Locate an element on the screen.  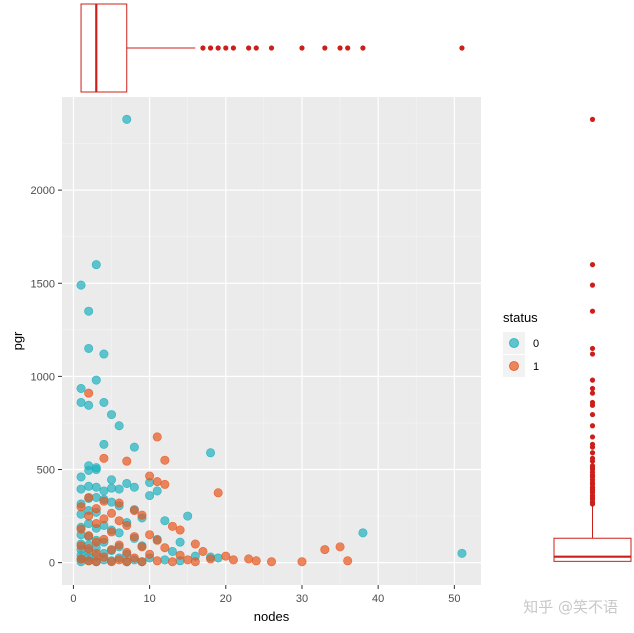
watermark-text: 知乎 @笑不语 is located at coordinates (570, 607).